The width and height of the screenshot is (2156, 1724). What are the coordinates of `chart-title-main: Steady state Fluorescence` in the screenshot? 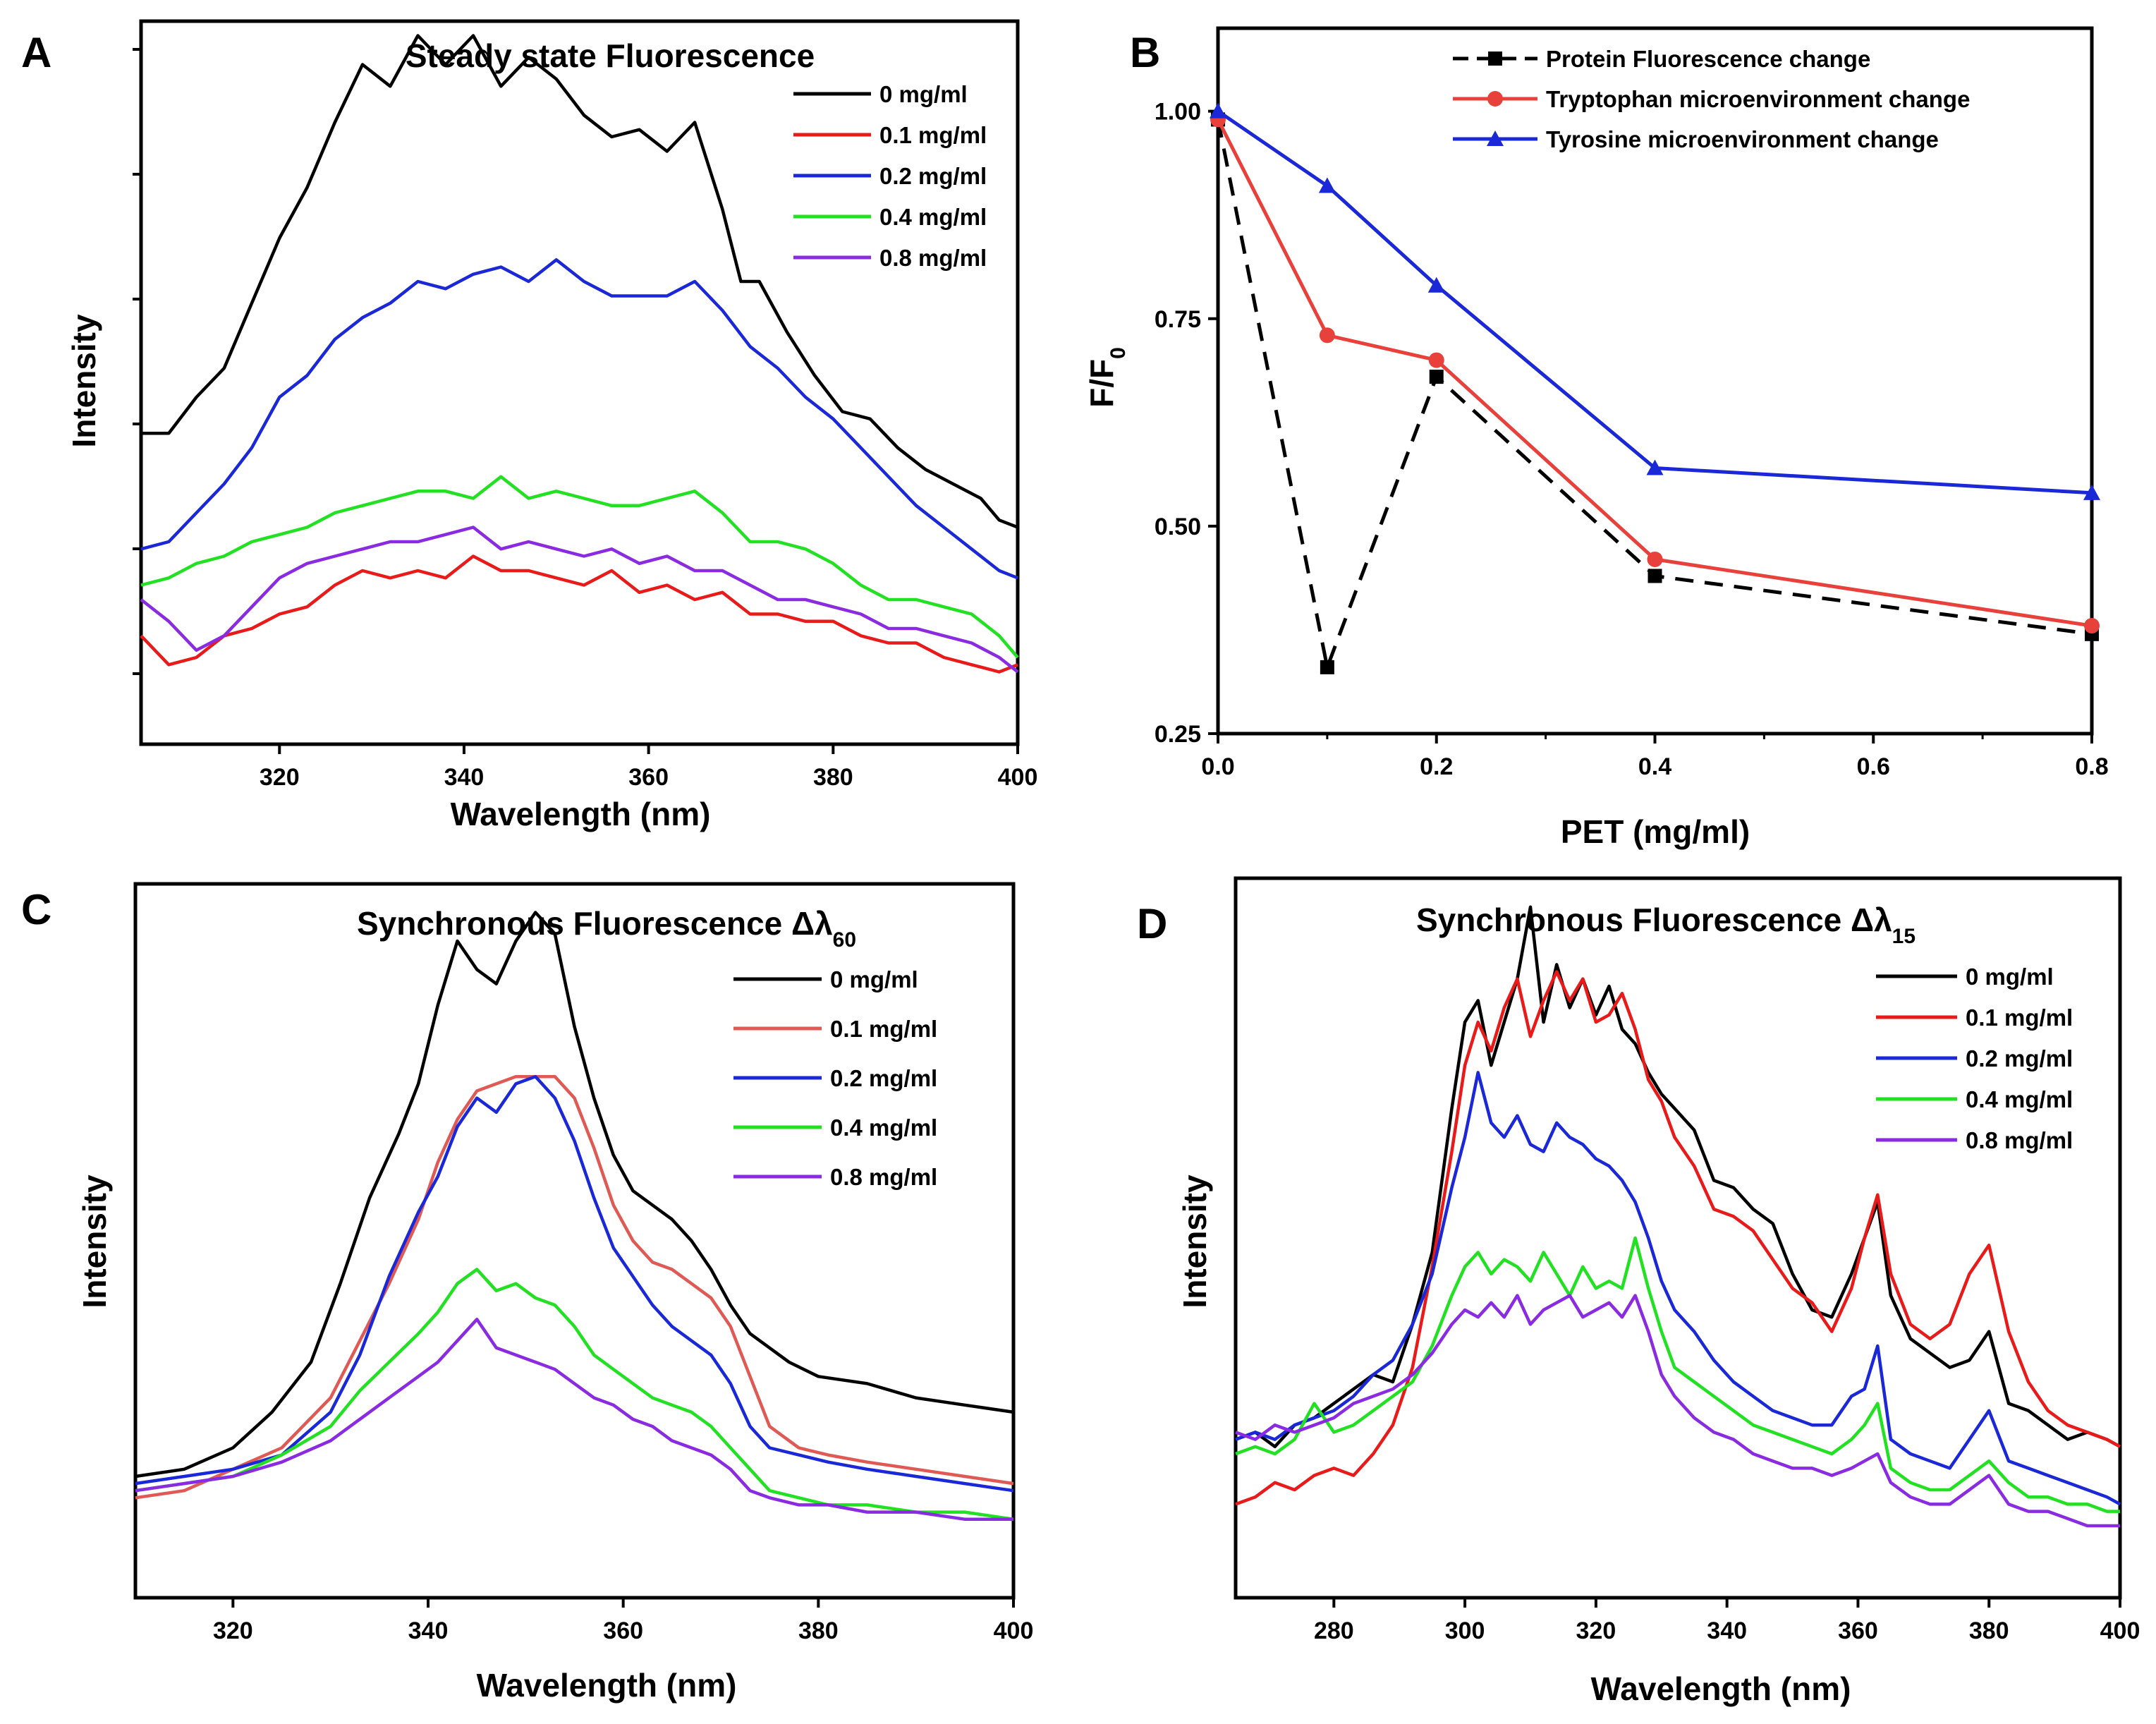 It's located at (610, 55).